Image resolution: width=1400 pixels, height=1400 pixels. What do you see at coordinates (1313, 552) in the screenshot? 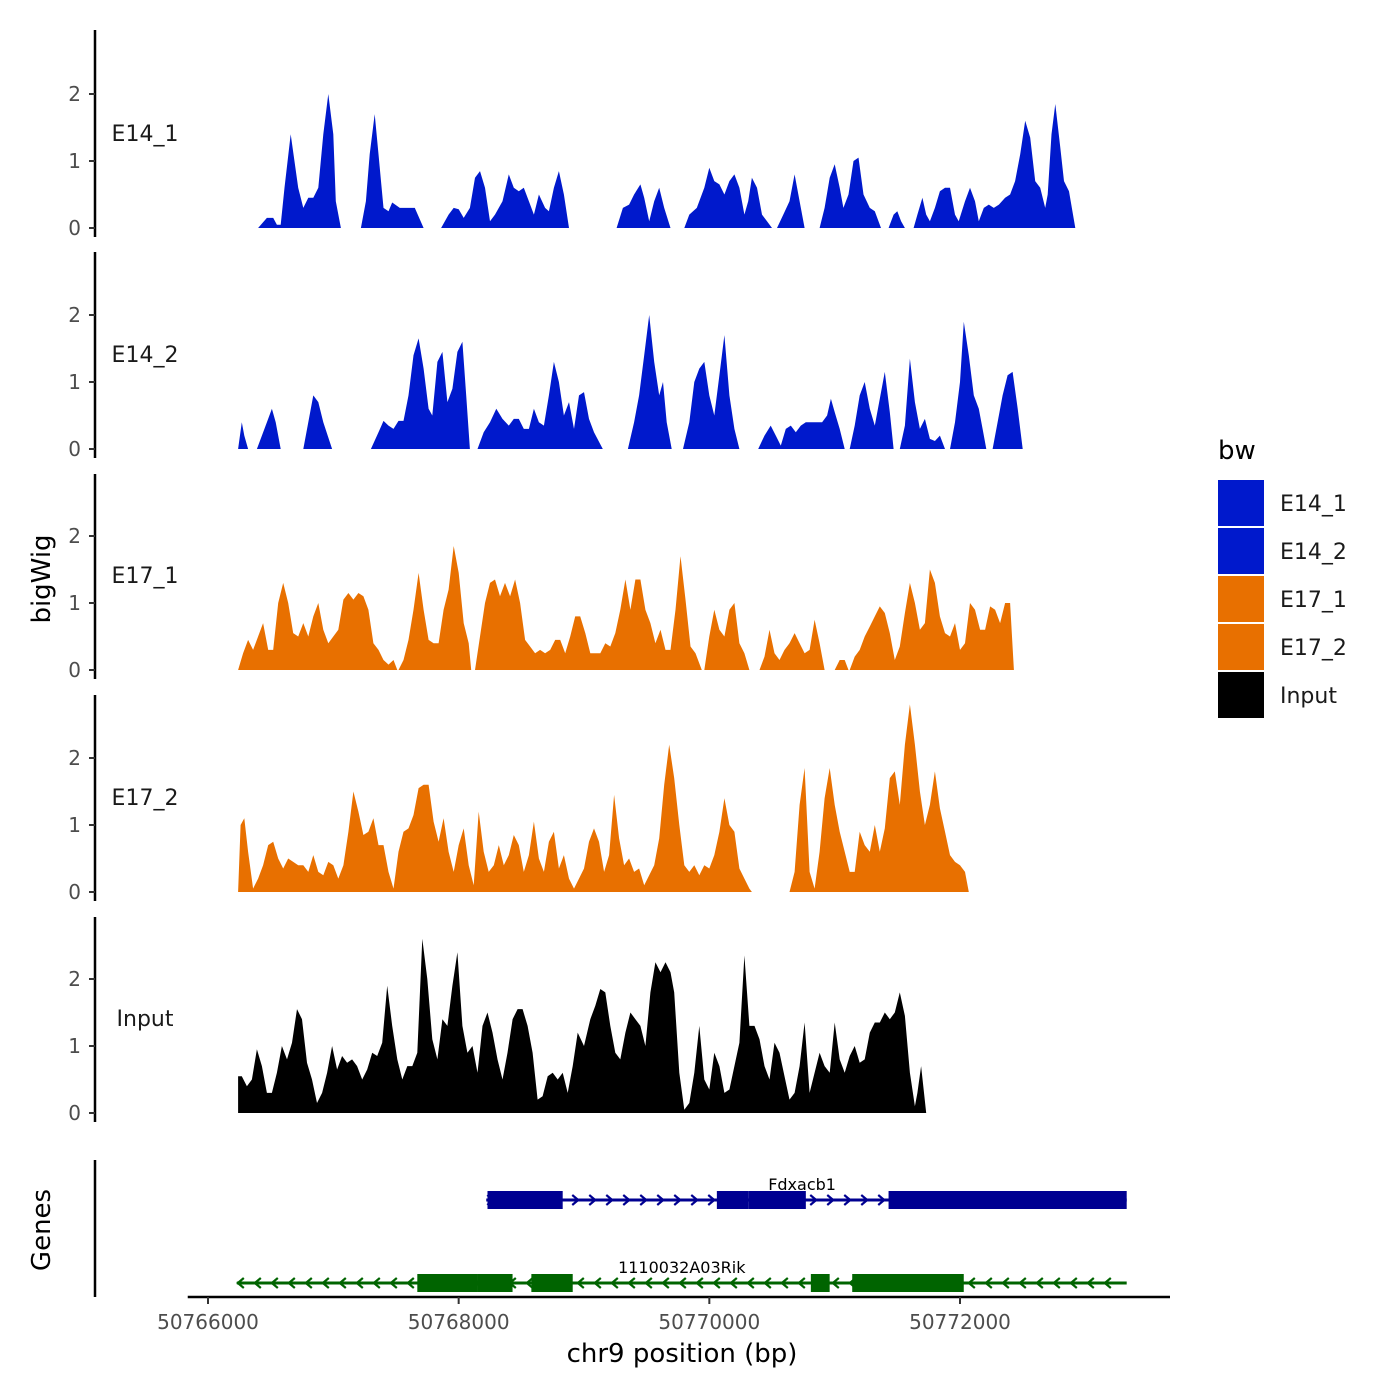
I see `legend-label: E14_2` at bounding box center [1313, 552].